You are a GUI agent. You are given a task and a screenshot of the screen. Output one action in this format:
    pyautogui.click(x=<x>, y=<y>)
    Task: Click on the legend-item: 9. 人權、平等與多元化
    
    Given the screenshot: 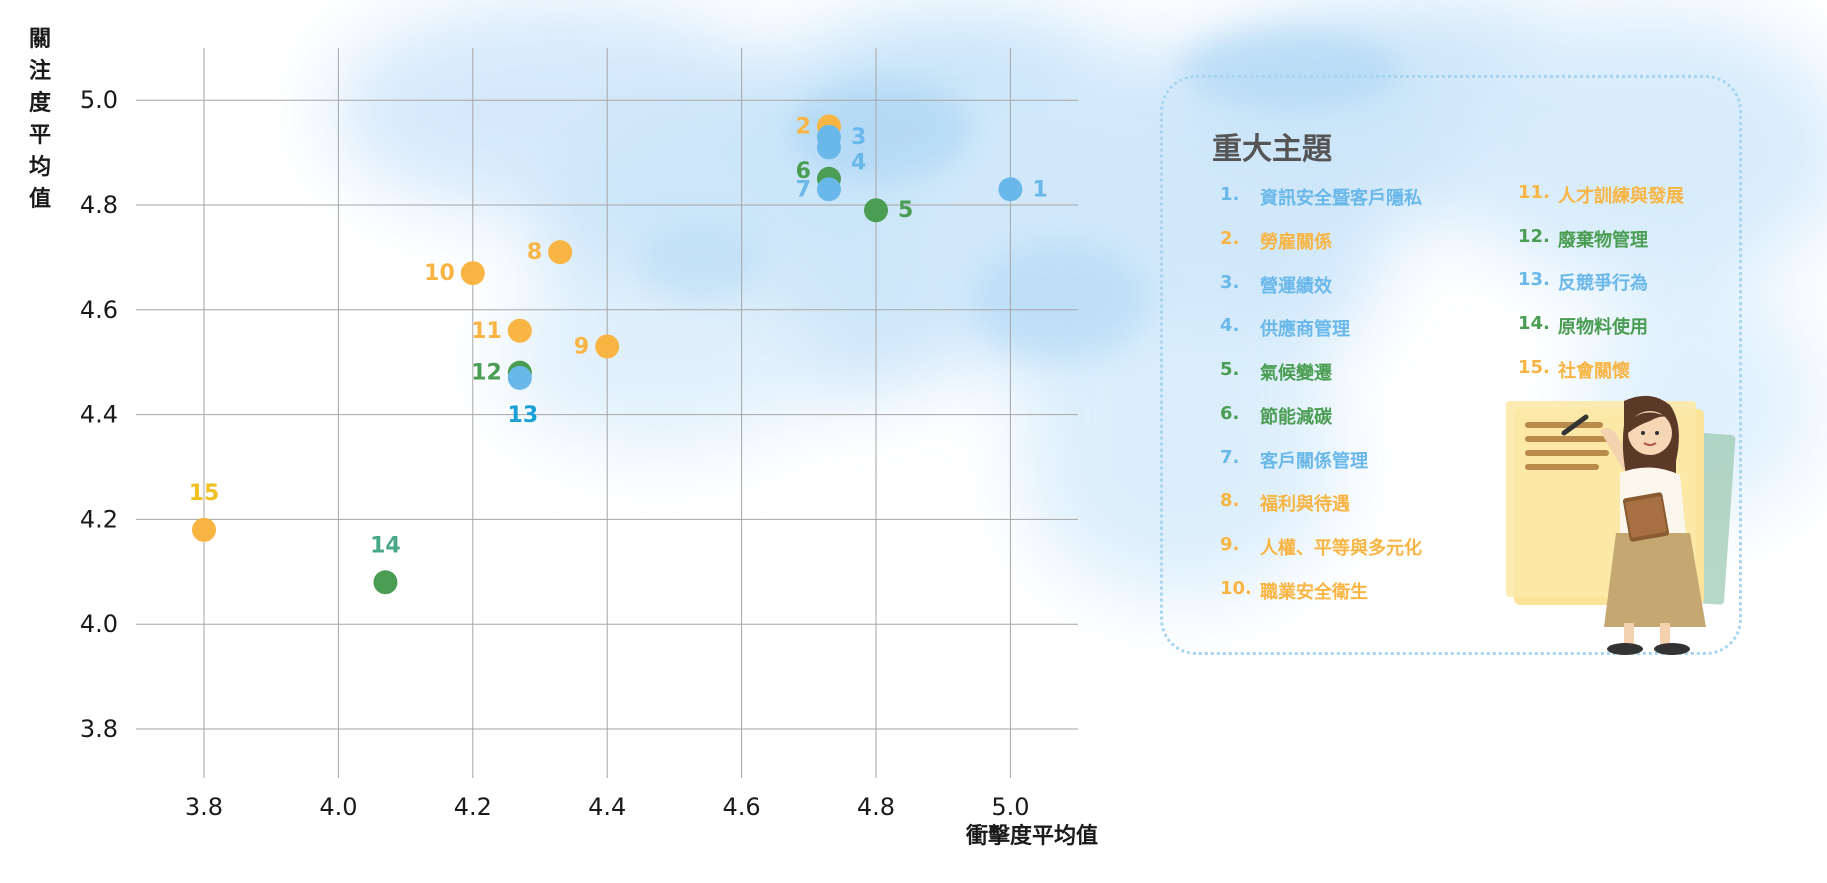 What is the action you would take?
    pyautogui.click(x=1321, y=547)
    